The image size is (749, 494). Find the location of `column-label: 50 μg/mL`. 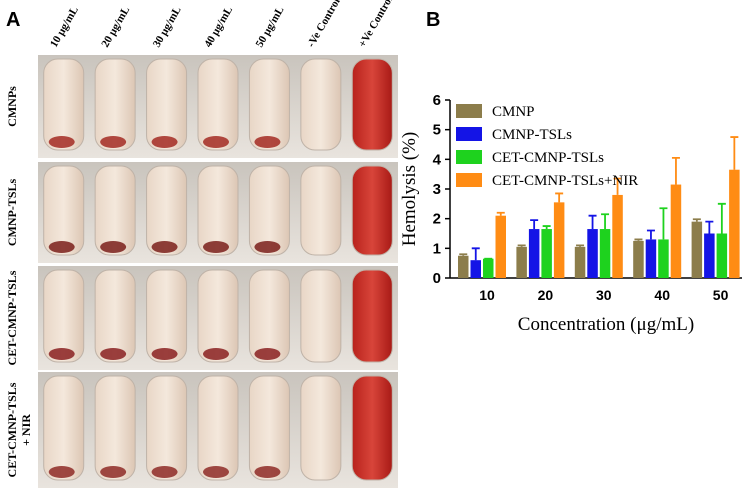

column-label: 50 μg/mL is located at coordinates (270, 26).